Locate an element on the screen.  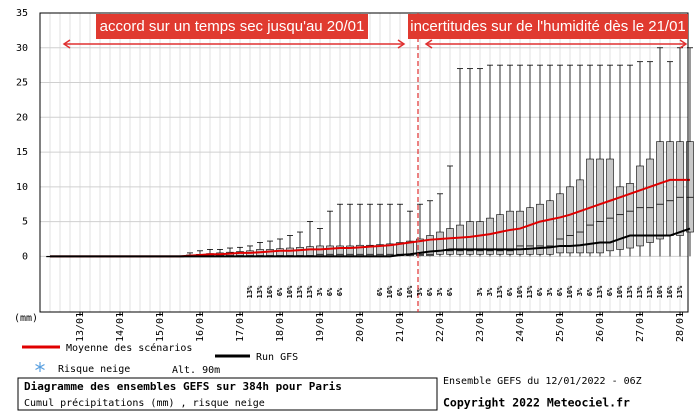
y-tick-label: 35 is located at coordinates (22, 13).